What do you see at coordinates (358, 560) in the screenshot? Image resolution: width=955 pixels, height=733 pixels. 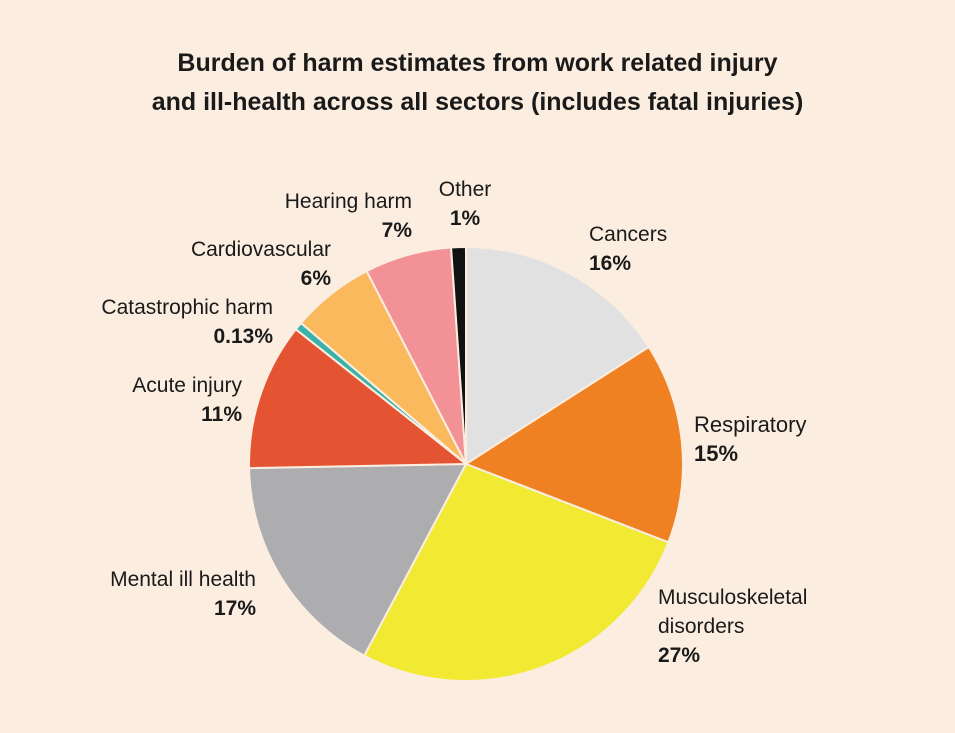 I see `pie-slice-mental-ill-health` at bounding box center [358, 560].